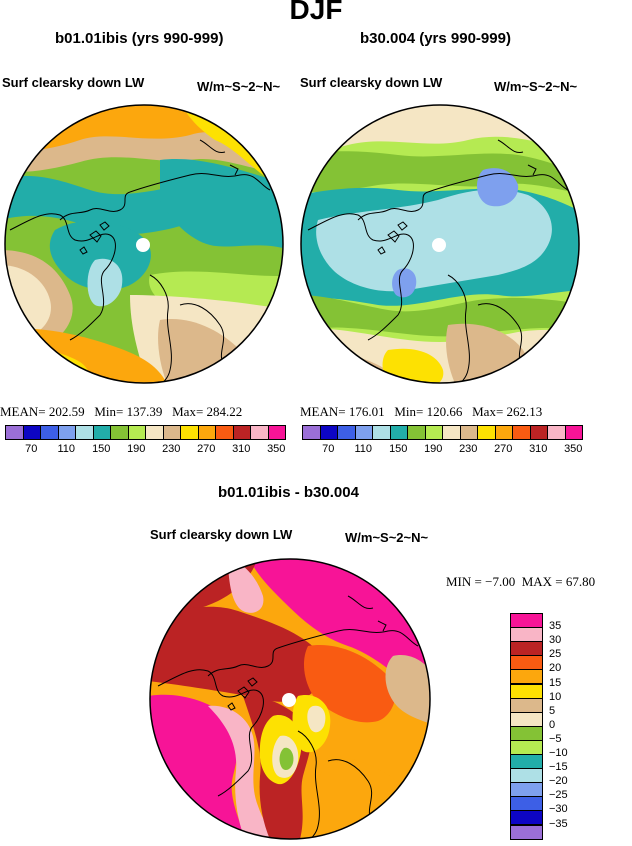 The image size is (632, 846). What do you see at coordinates (433, 449) in the screenshot?
I see `panel-2-colorbar-tick-label: 190` at bounding box center [433, 449].